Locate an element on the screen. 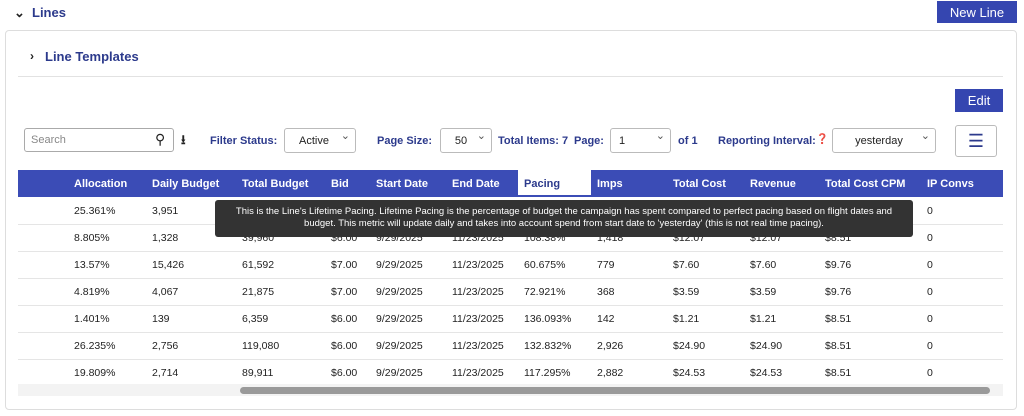 The height and width of the screenshot is (416, 1024). page-select: 1 is located at coordinates (640, 140).